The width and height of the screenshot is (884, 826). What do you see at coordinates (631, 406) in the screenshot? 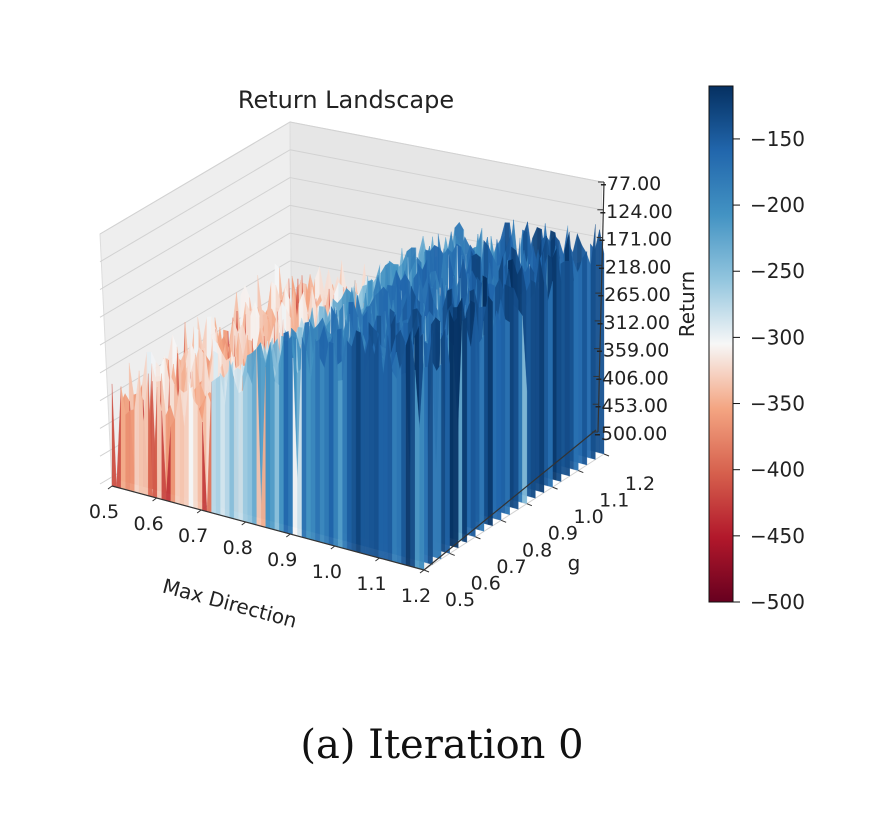
I see `z-tick-label: -453.00` at bounding box center [631, 406].